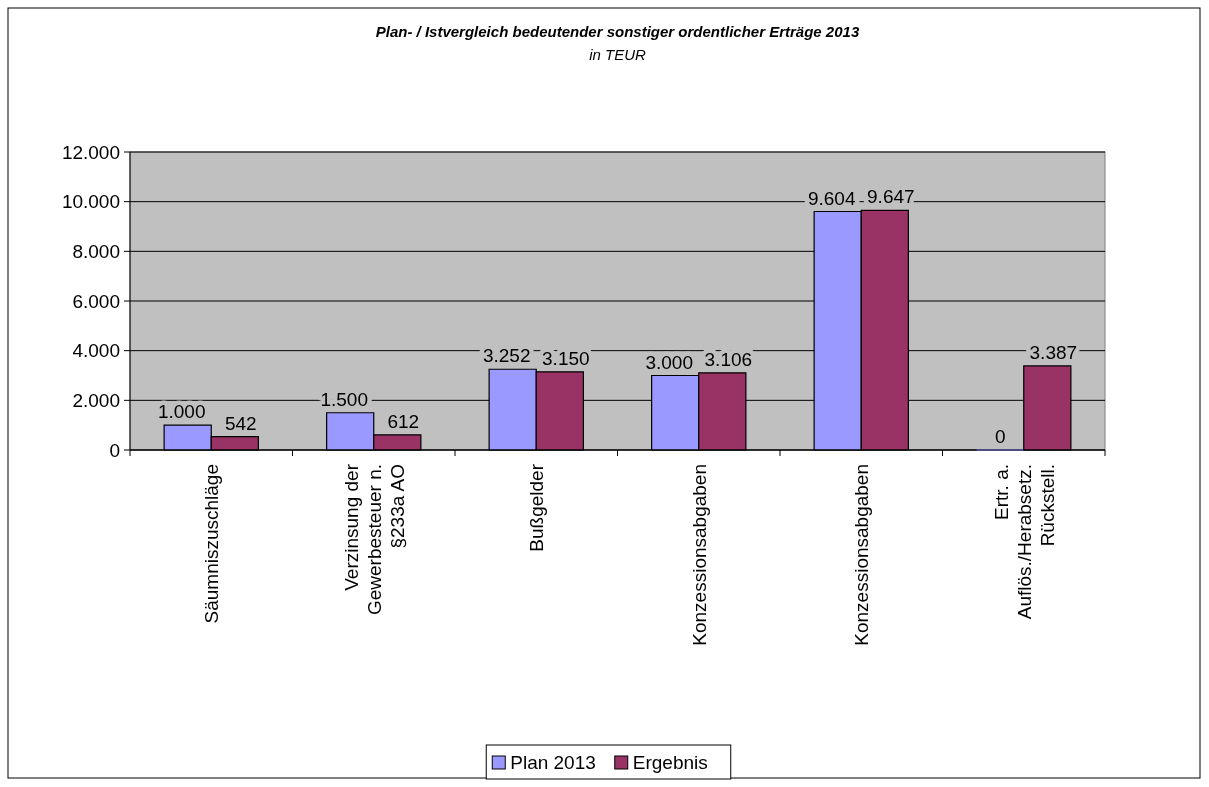  Describe the element at coordinates (240, 423) in the screenshot. I see `data-label: 542` at that location.